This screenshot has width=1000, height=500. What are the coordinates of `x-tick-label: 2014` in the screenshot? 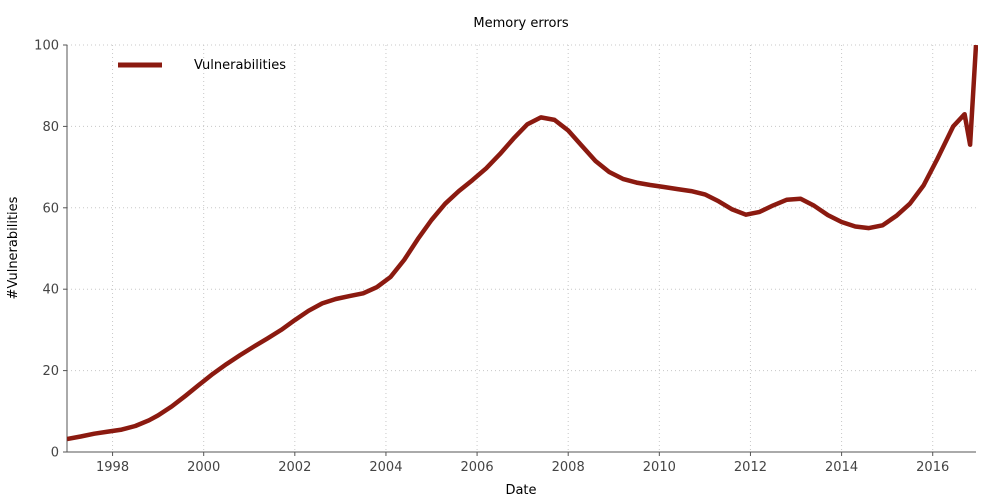 It's located at (841, 467).